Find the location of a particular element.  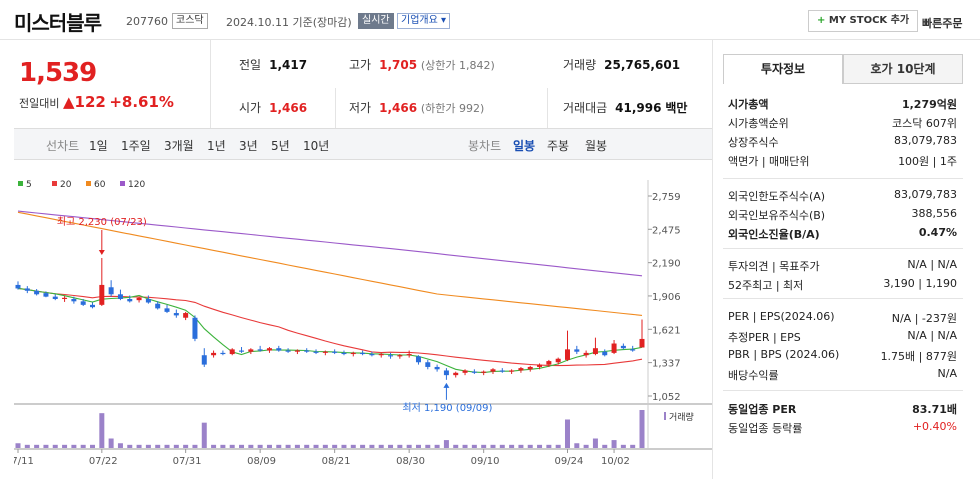

high-annotation-arrow is located at coordinates (101, 252).